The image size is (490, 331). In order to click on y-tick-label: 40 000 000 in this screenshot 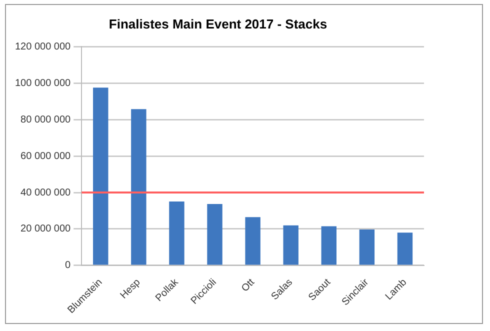, I will do `click(46, 192)`.